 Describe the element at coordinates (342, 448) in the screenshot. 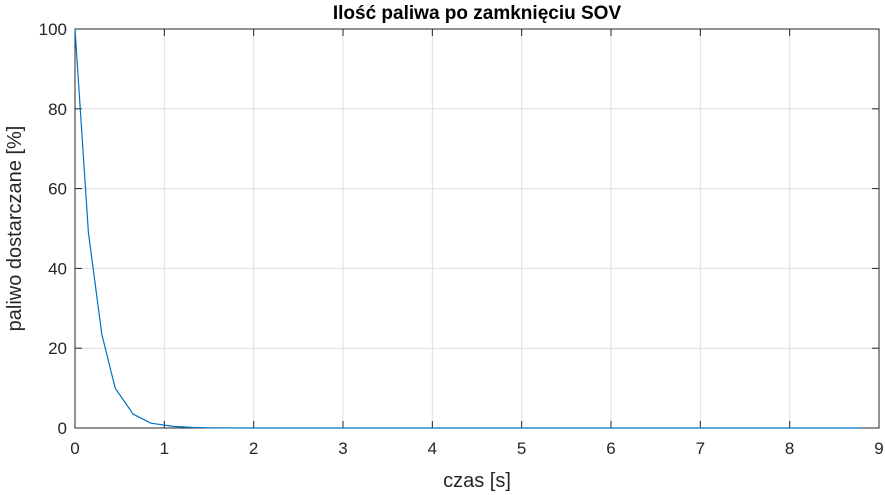

I see `x-tick-label: 3` at that location.